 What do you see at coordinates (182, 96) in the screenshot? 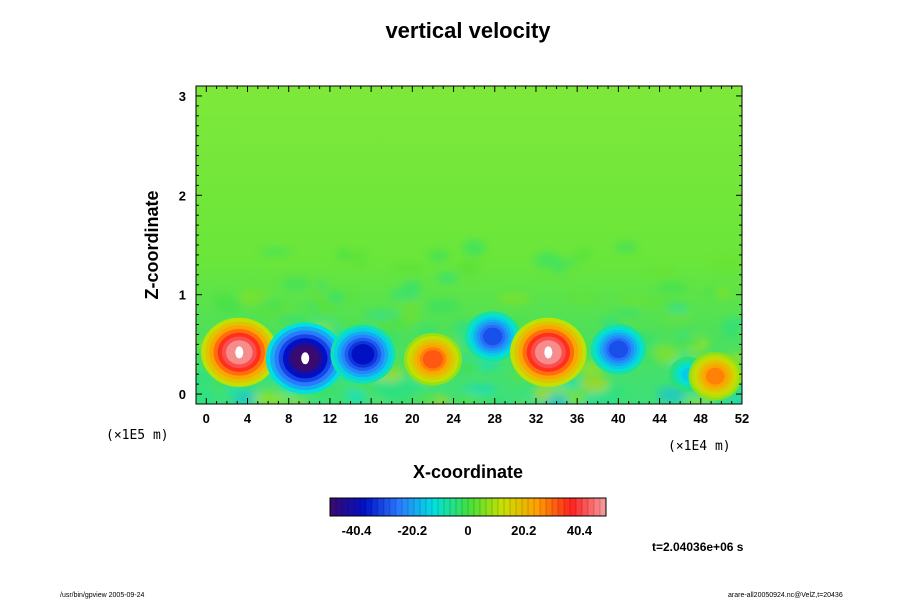
I see `y-tick-label: 3` at bounding box center [182, 96].